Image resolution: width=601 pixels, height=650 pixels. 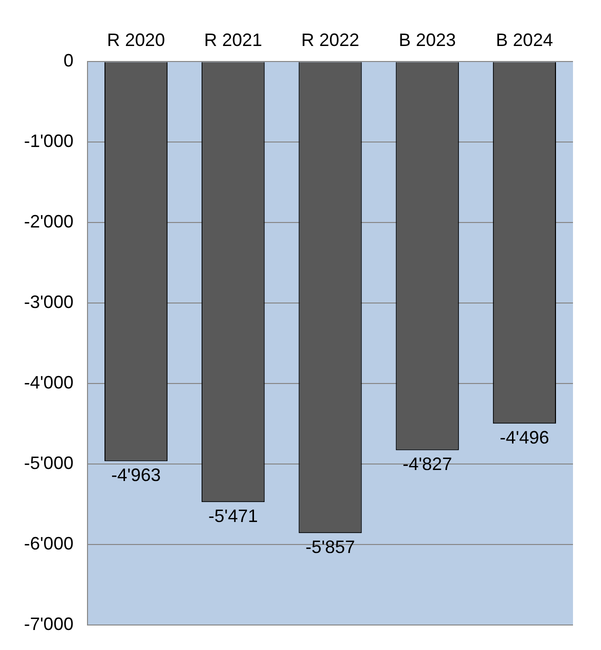 I want to click on x-tick-label: R 2020, so click(x=136, y=40).